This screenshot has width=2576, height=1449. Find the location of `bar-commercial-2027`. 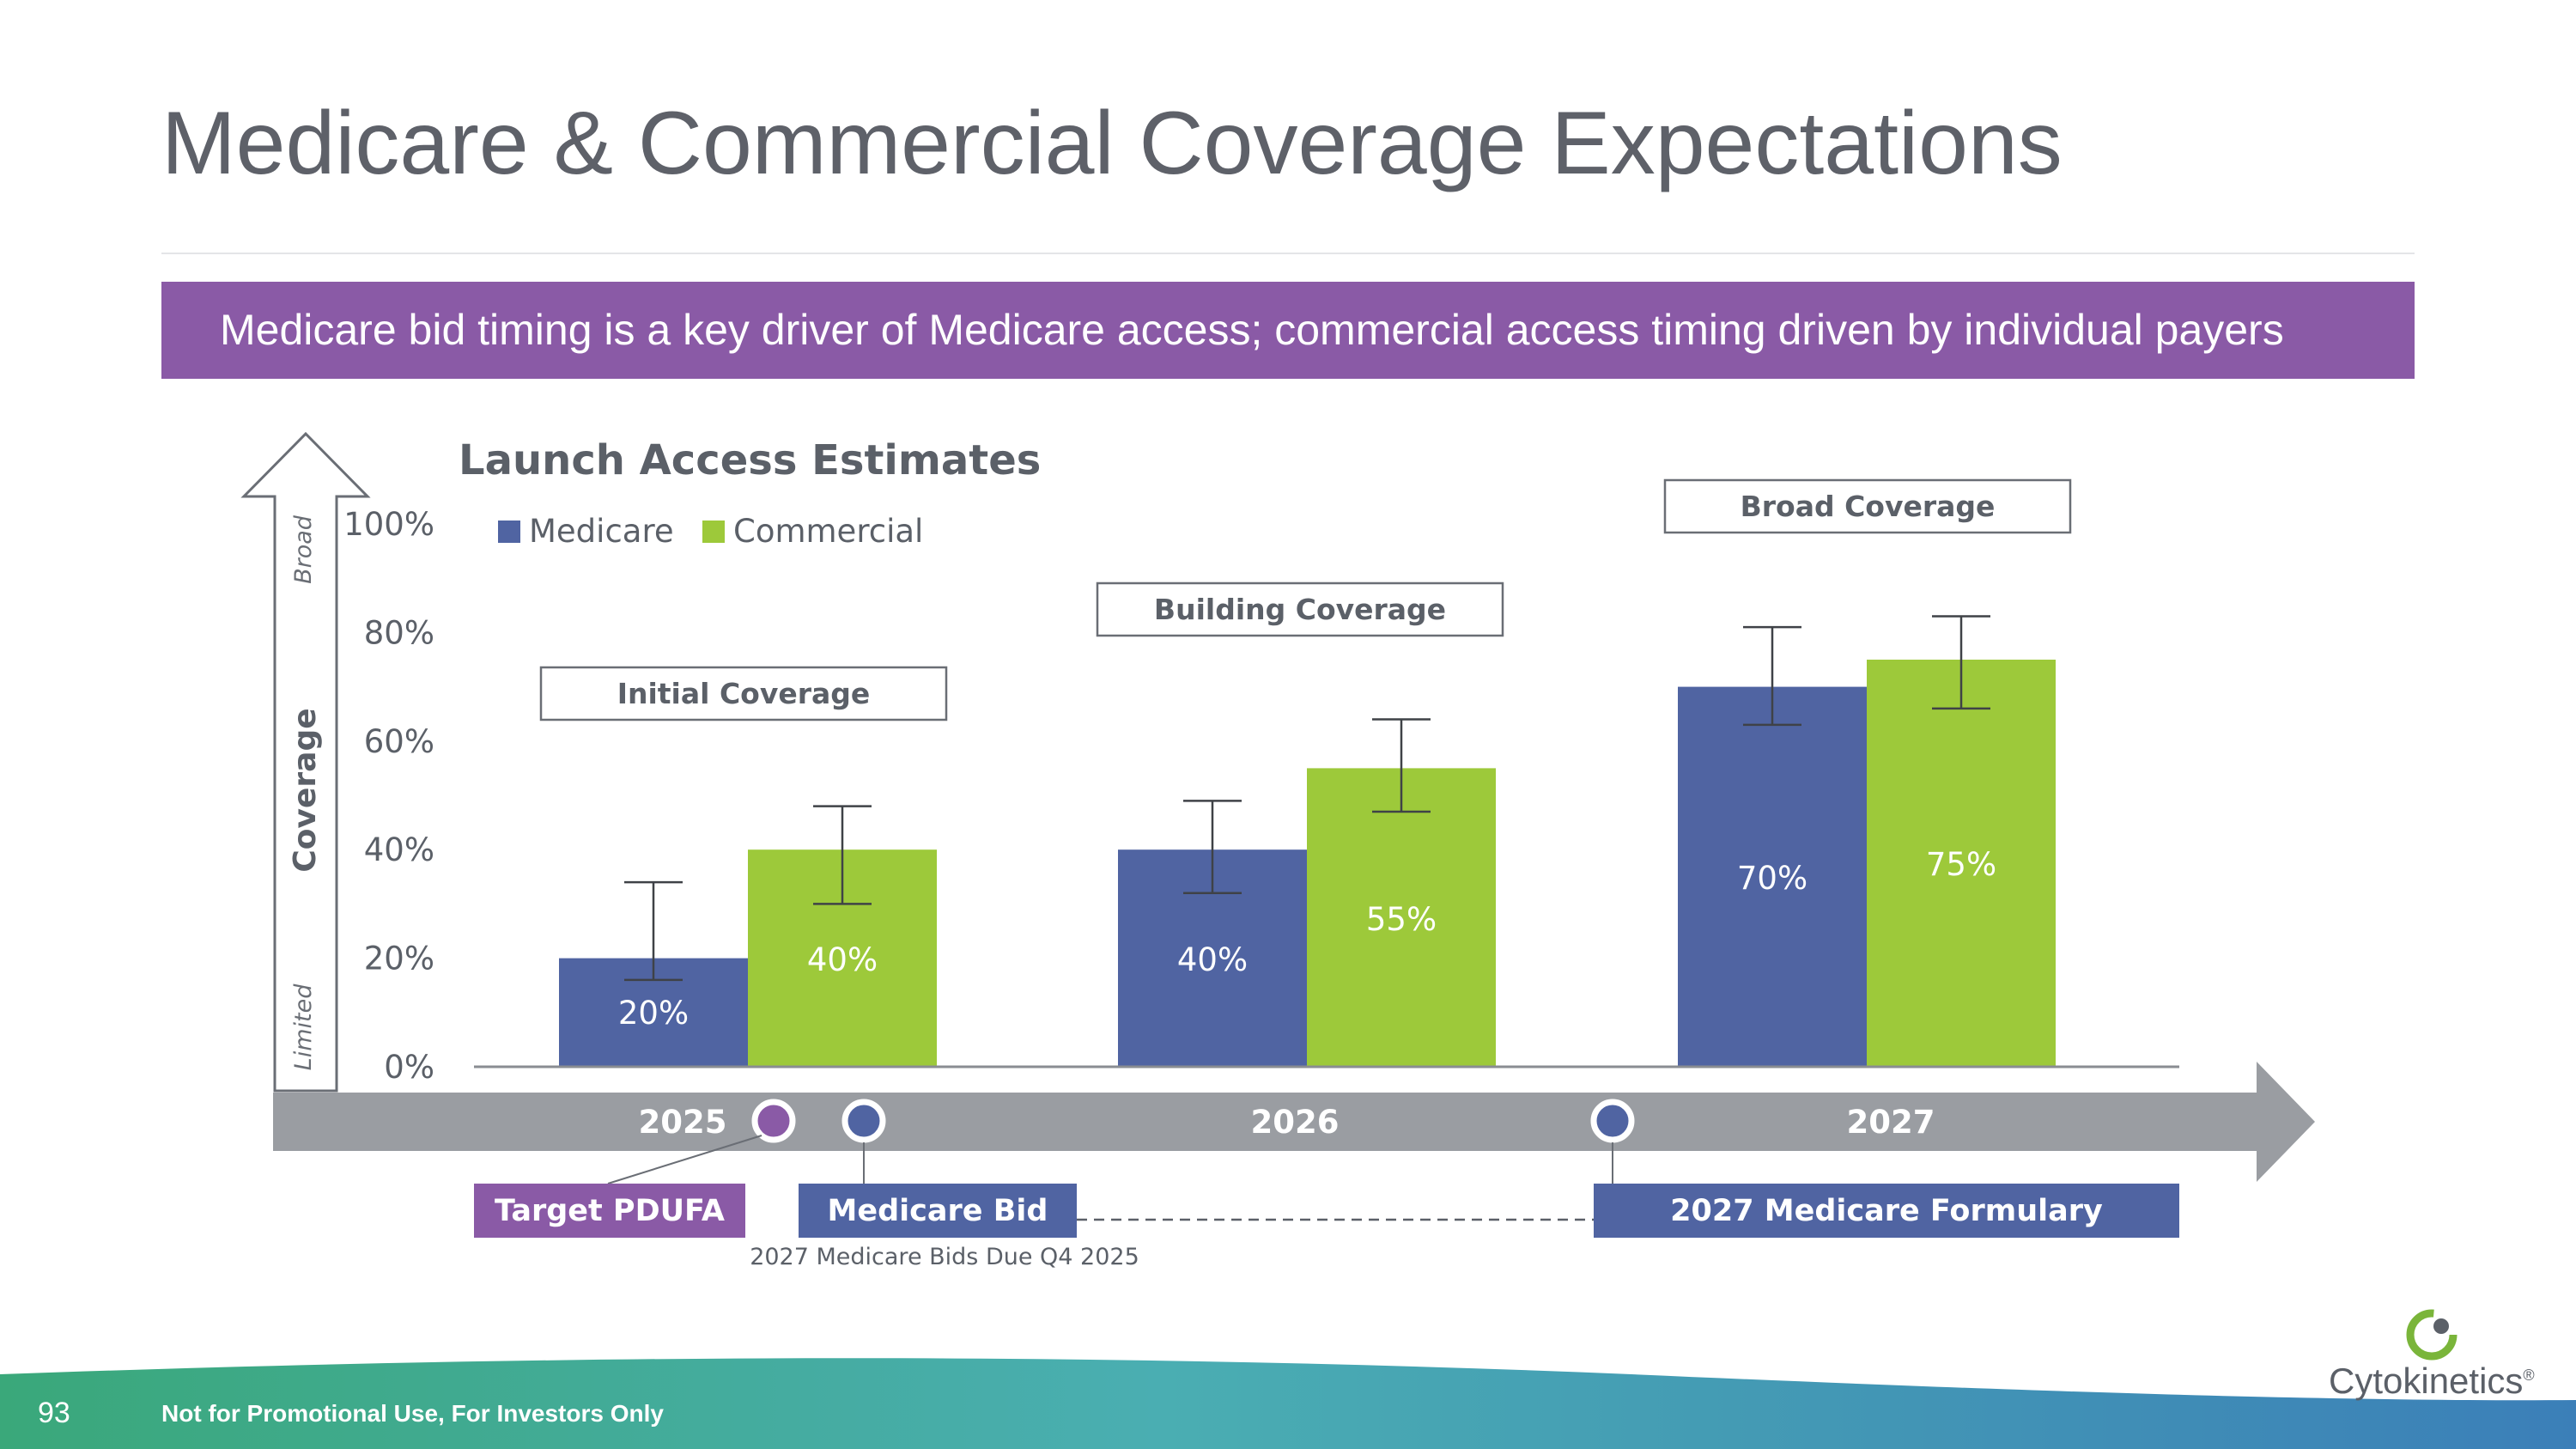

bar-commercial-2027 is located at coordinates (1961, 863).